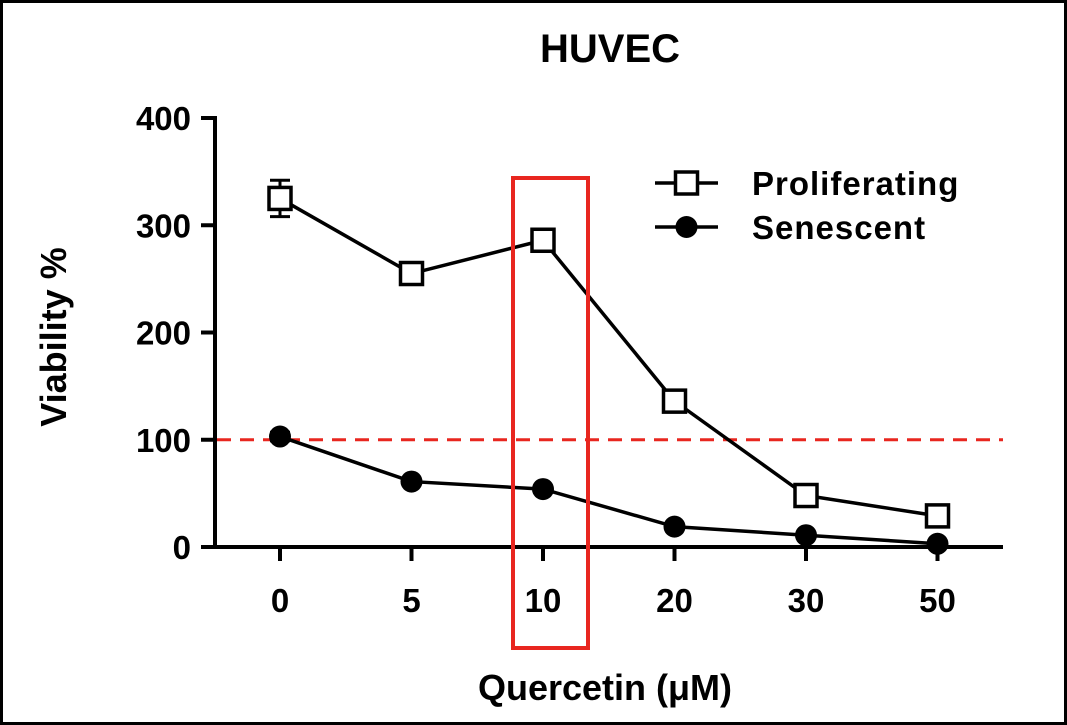 The width and height of the screenshot is (1067, 725). I want to click on series-line, so click(608, 490).